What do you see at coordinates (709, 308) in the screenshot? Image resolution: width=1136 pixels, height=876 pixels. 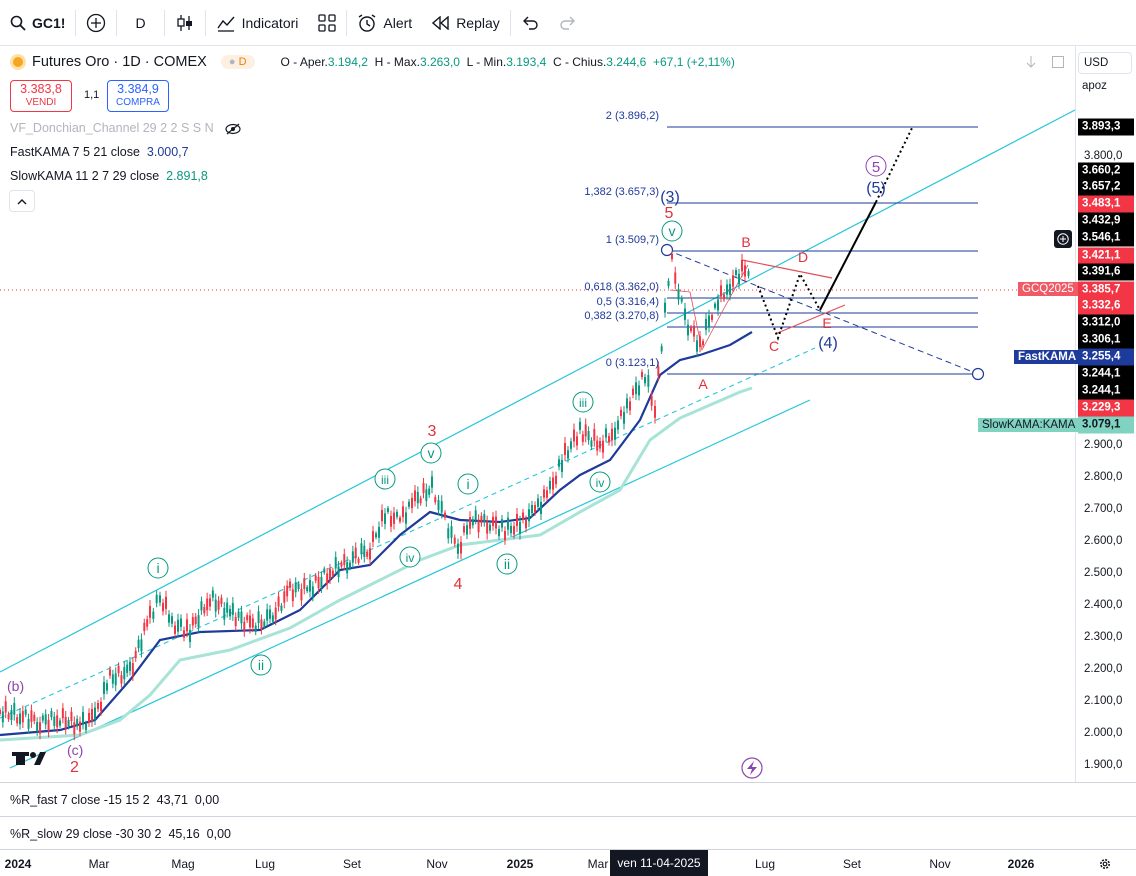 I see `triangle-drawn-abc` at bounding box center [709, 308].